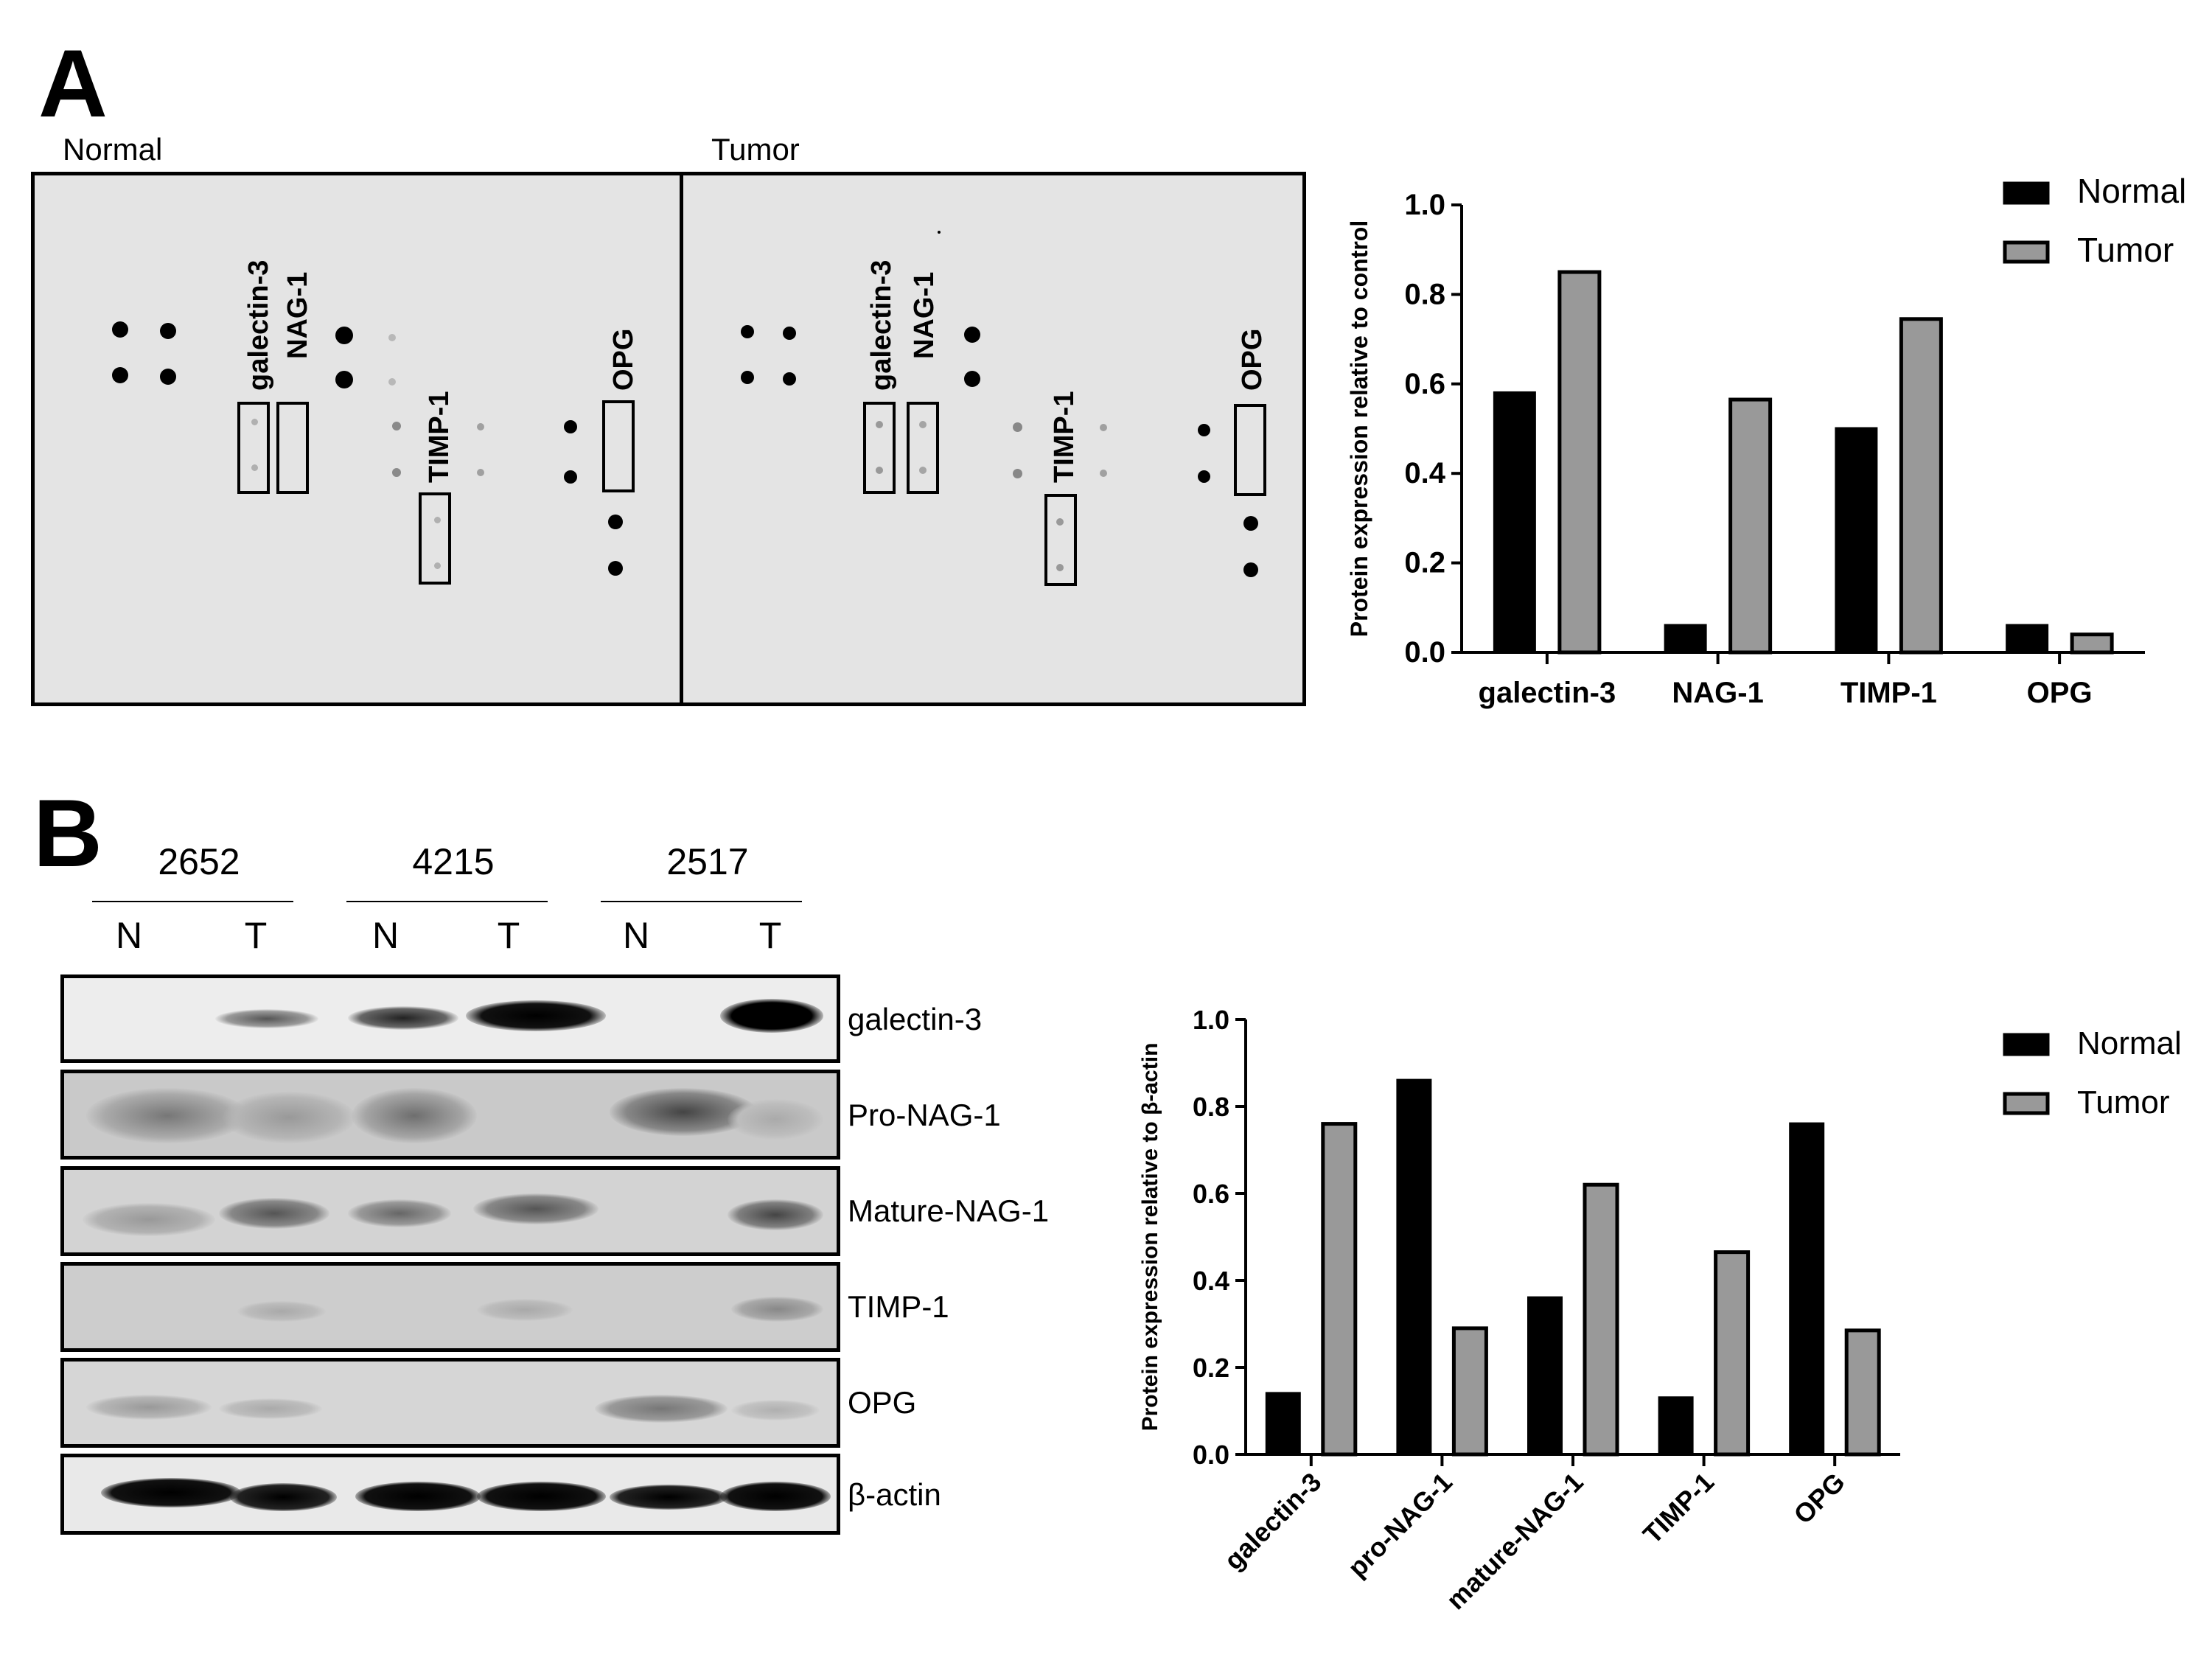  Describe the element at coordinates (67, 833) in the screenshot. I see `panel-label-b: B` at that location.